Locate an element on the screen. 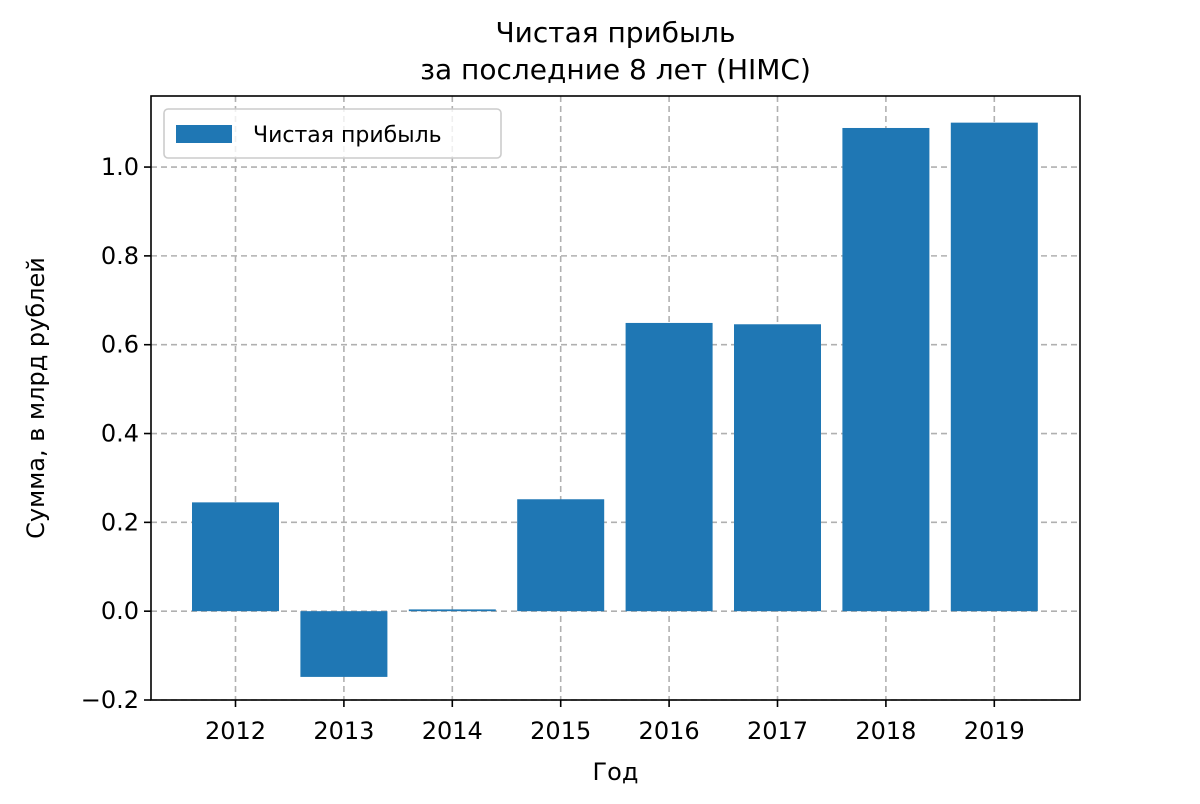 Image resolution: width=1200 pixels, height=804 pixels. x-tick-label: 2016 is located at coordinates (669, 731).